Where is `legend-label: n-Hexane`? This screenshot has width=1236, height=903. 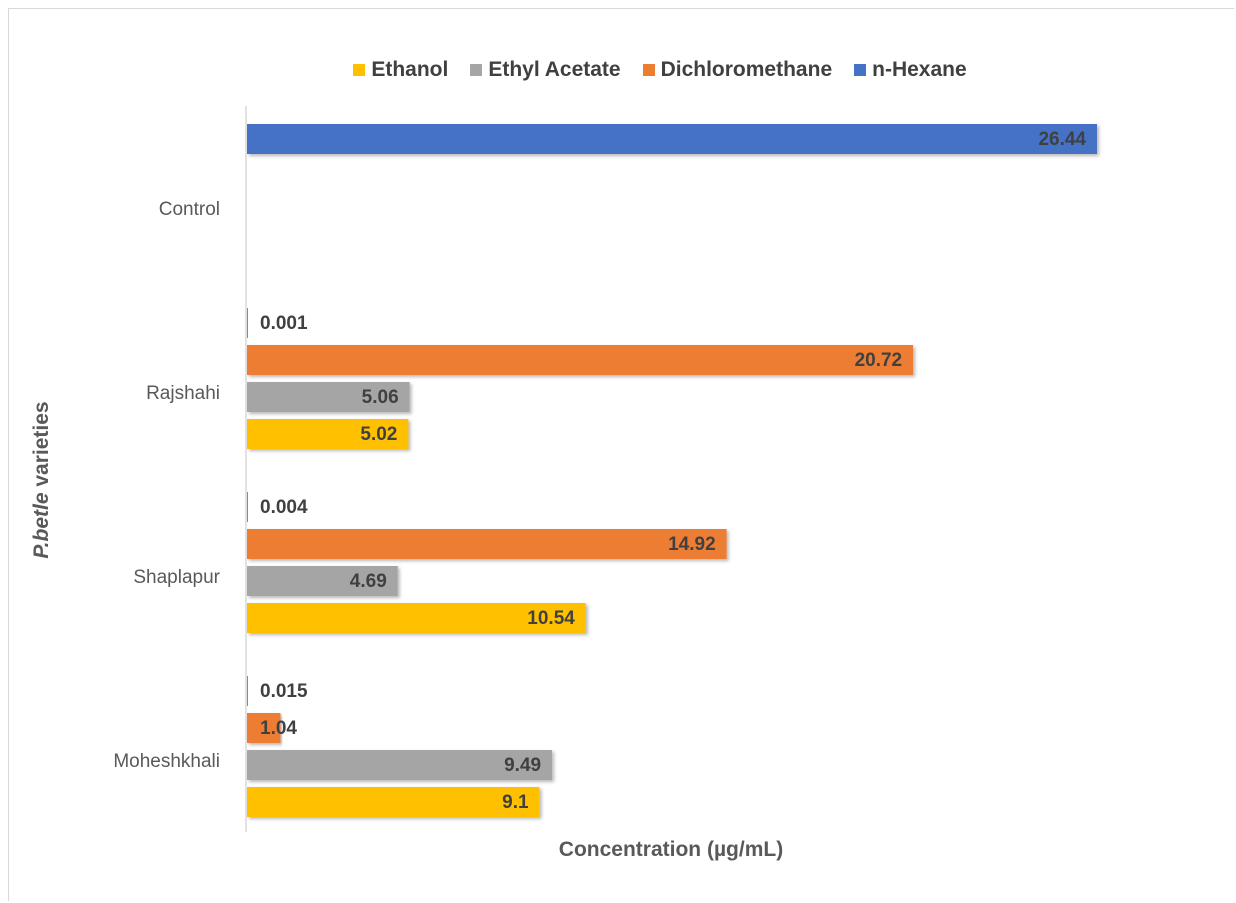 legend-label: n-Hexane is located at coordinates (919, 69).